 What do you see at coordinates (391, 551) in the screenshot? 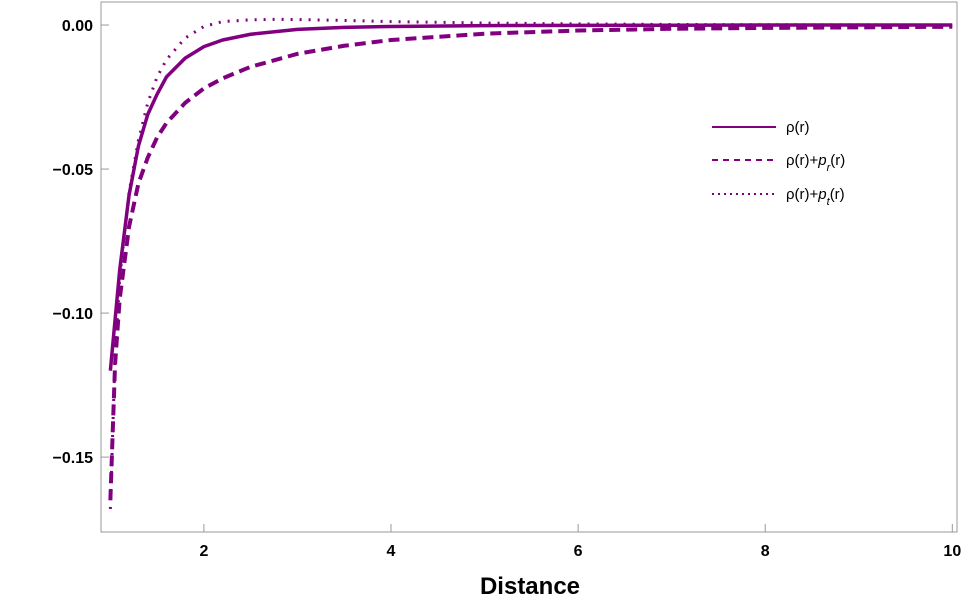
I see `x-tick-label: 4` at bounding box center [391, 551].